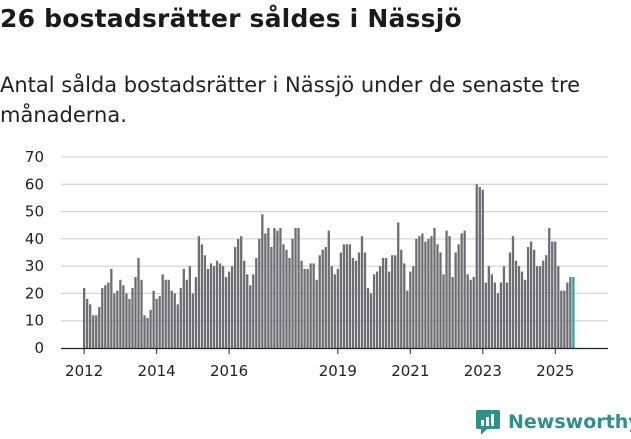  I want to click on newsworthy-logo: Newsworthy, so click(553, 422).